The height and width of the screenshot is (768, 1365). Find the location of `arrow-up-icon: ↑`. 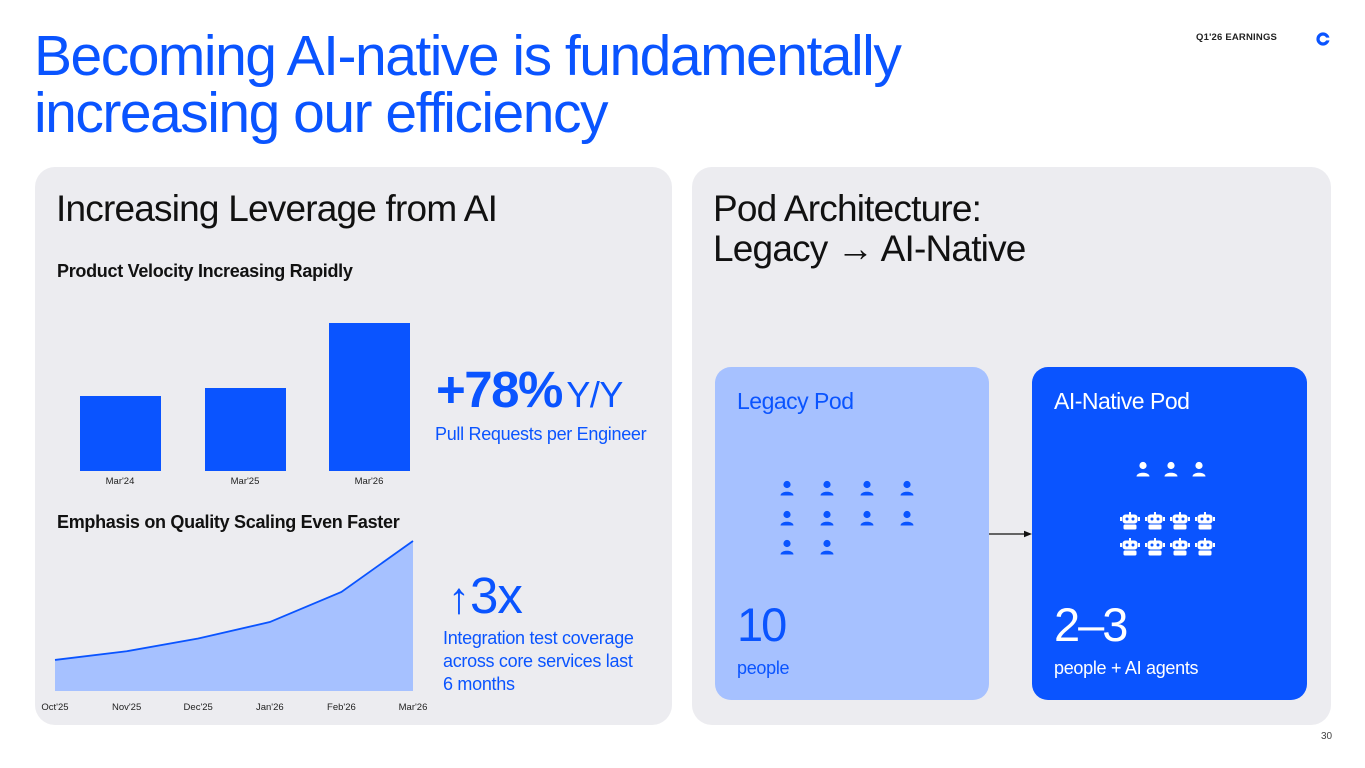

arrow-up-icon: ↑ is located at coordinates (459, 598).